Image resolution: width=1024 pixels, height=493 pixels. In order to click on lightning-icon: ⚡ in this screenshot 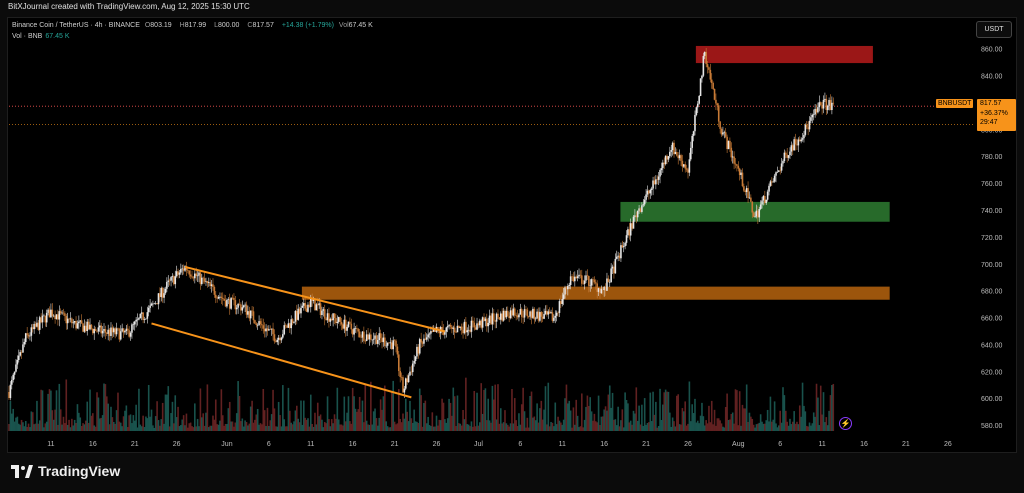, I will do `click(845, 423)`.